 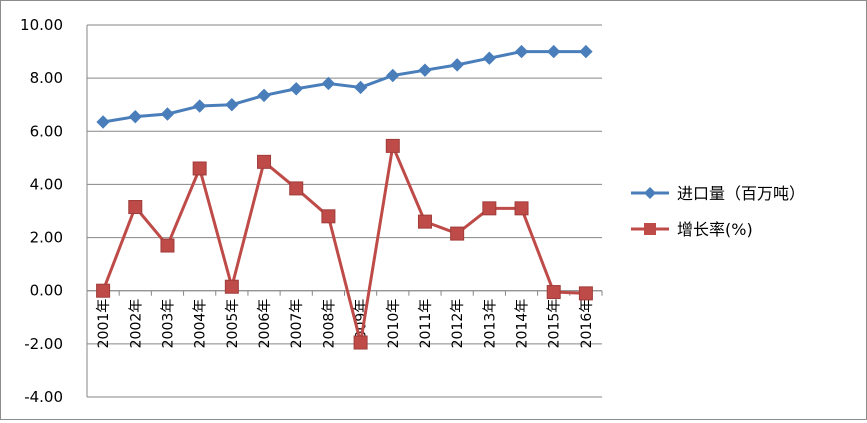 I want to click on y-tick-label: 8.00, so click(x=46, y=78).